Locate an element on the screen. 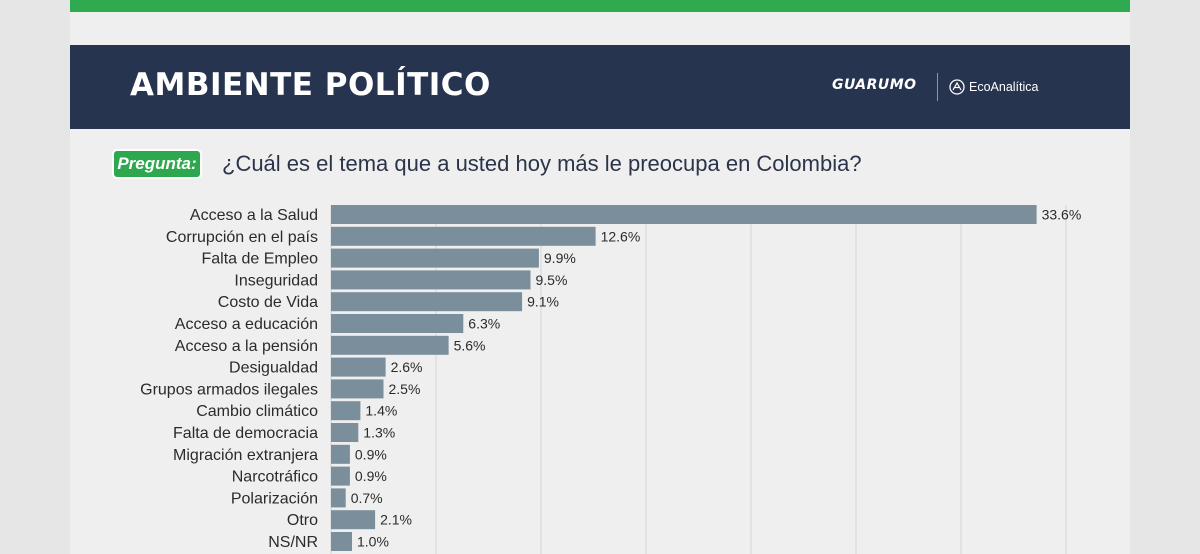 Image resolution: width=1200 pixels, height=554 pixels. value-label: 33.6% is located at coordinates (1062, 215).